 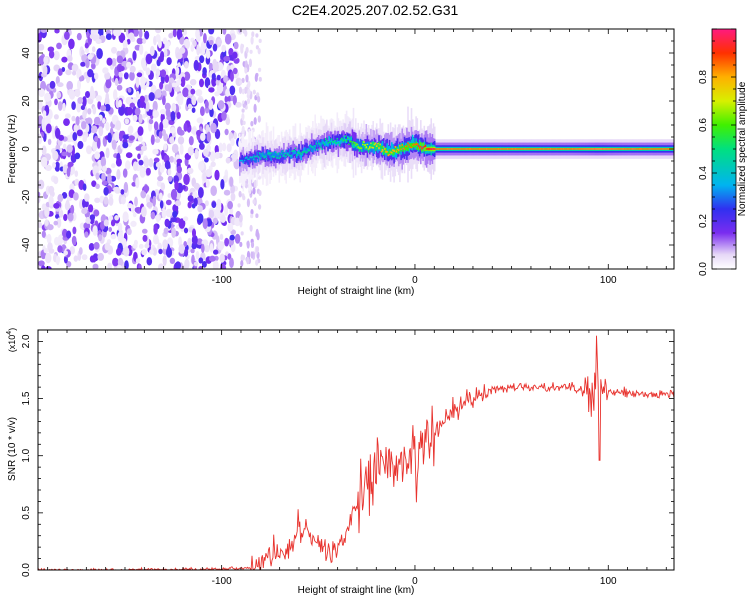 I want to click on x-tick-label: -100, so click(x=222, y=581).